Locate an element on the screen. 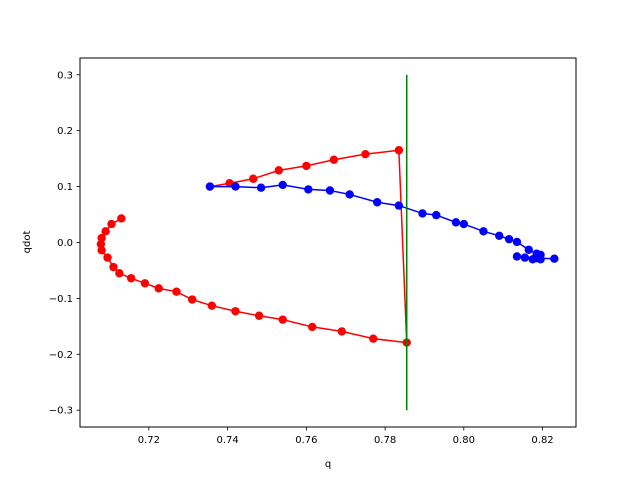 The width and height of the screenshot is (640, 480). y-axis-label: qdot is located at coordinates (27, 242).